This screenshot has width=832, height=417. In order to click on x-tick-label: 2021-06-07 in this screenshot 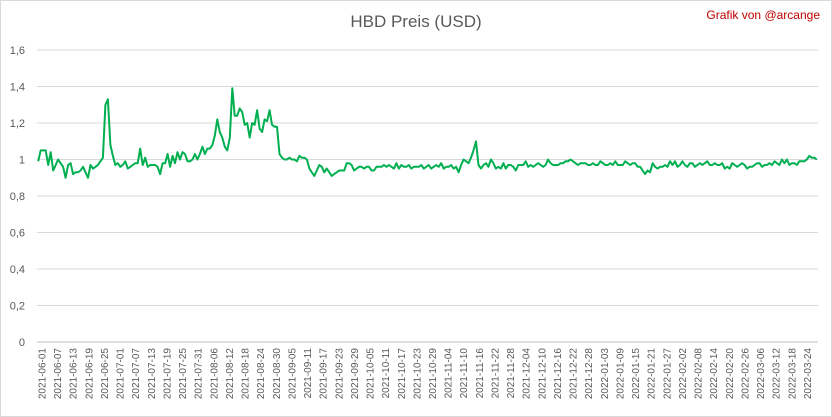, I will do `click(58, 374)`.